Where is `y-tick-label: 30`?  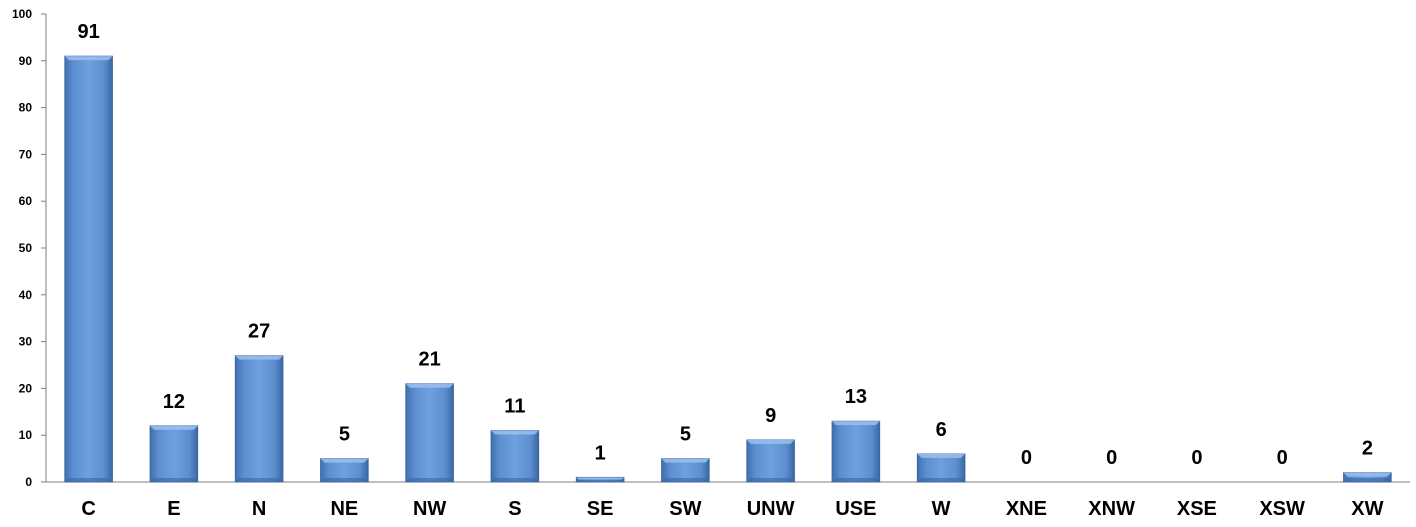 y-tick-label: 30 is located at coordinates (26, 342).